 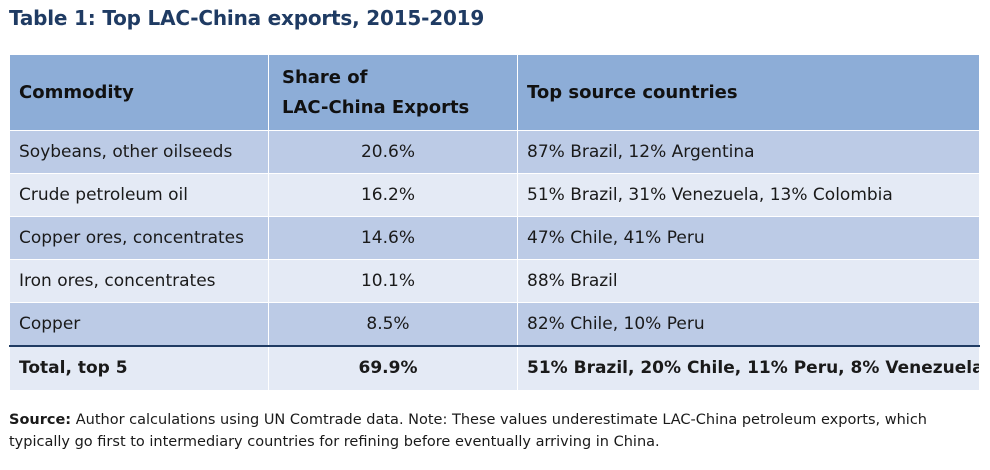 What do you see at coordinates (376, 107) in the screenshot?
I see `header-share-line2: LAC-China Exports` at bounding box center [376, 107].